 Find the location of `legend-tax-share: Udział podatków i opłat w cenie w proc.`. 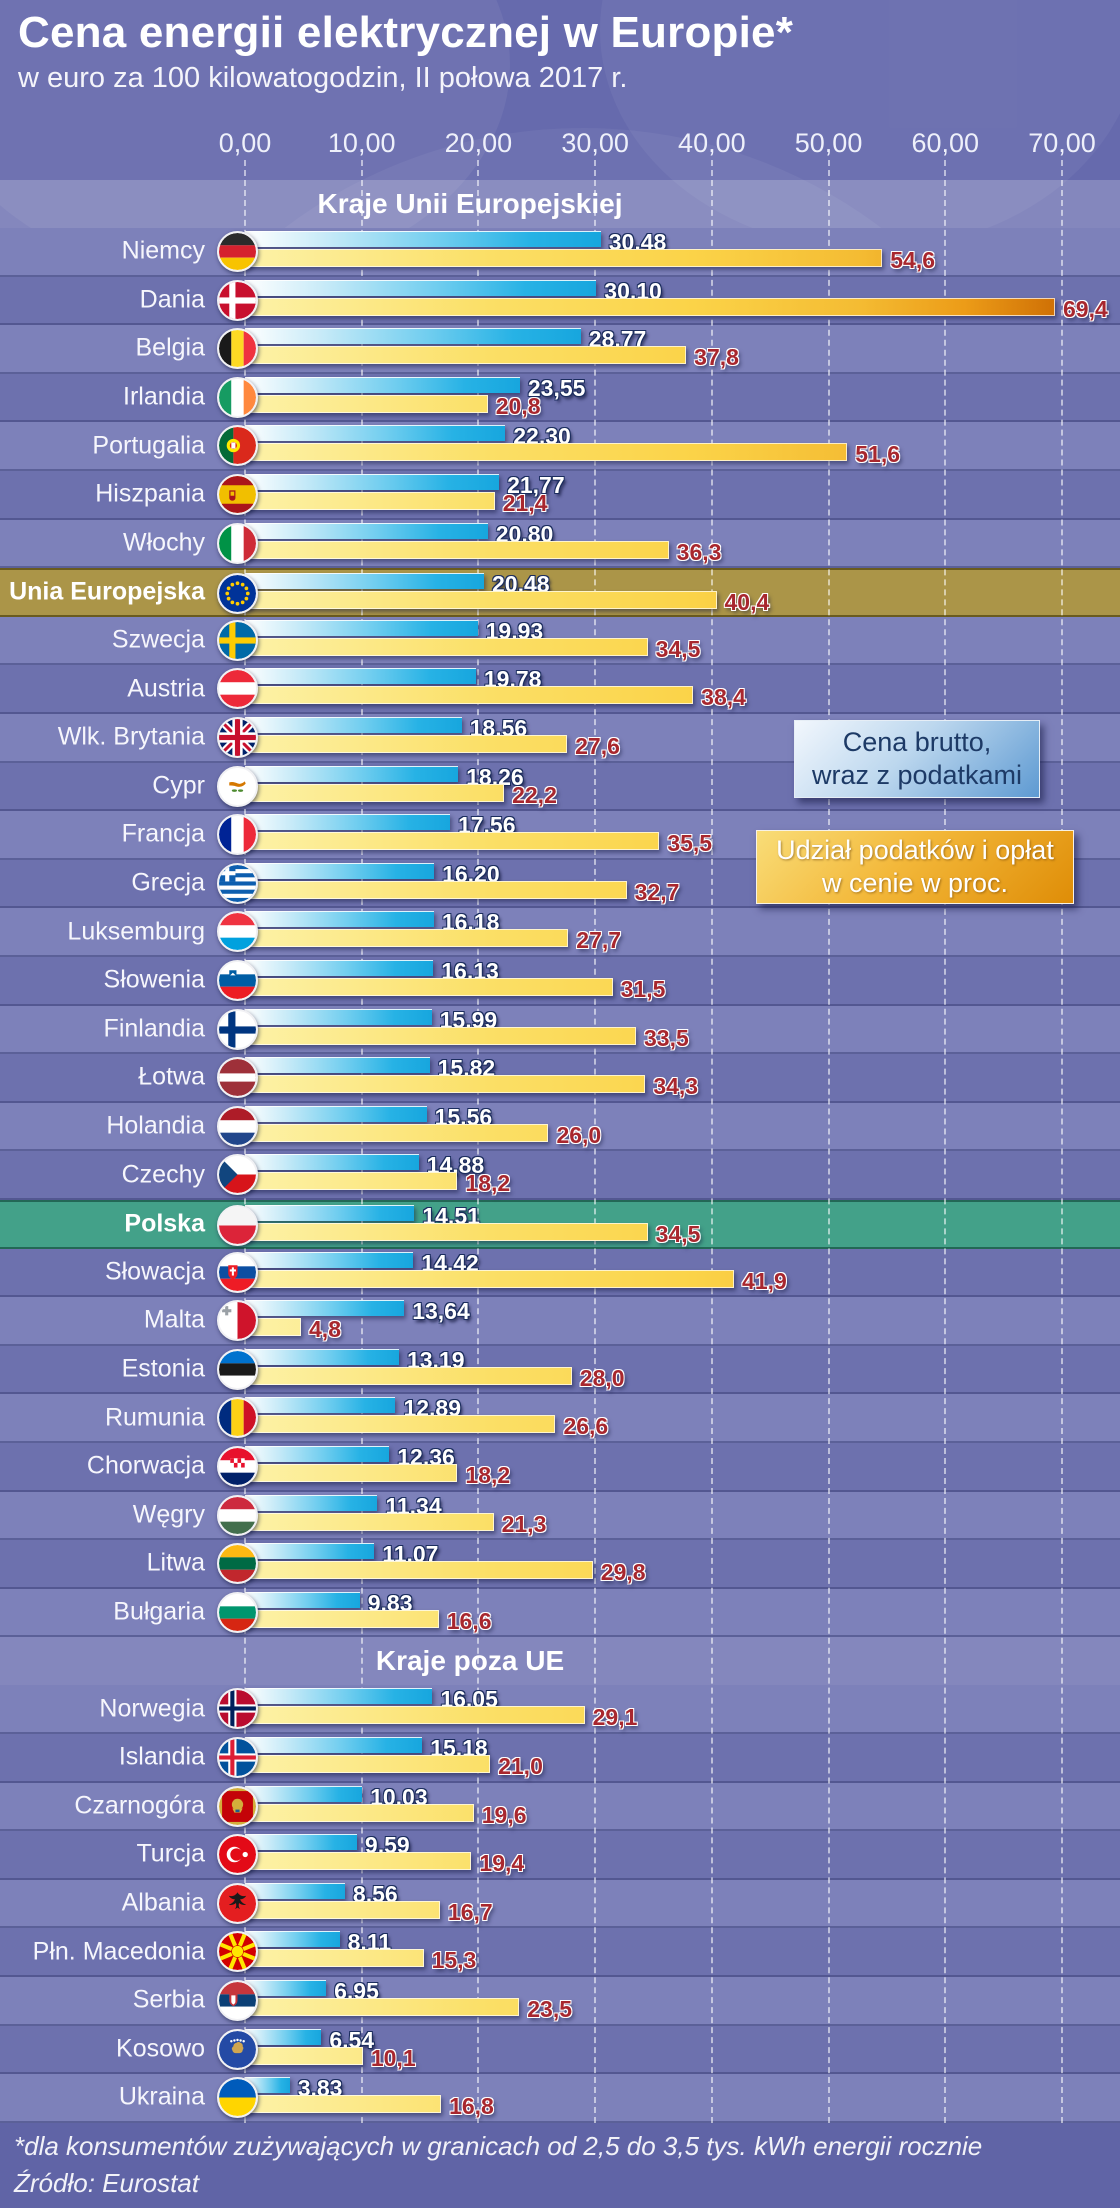

legend-tax-share: Udział podatków i opłat w cenie w proc. is located at coordinates (915, 867).